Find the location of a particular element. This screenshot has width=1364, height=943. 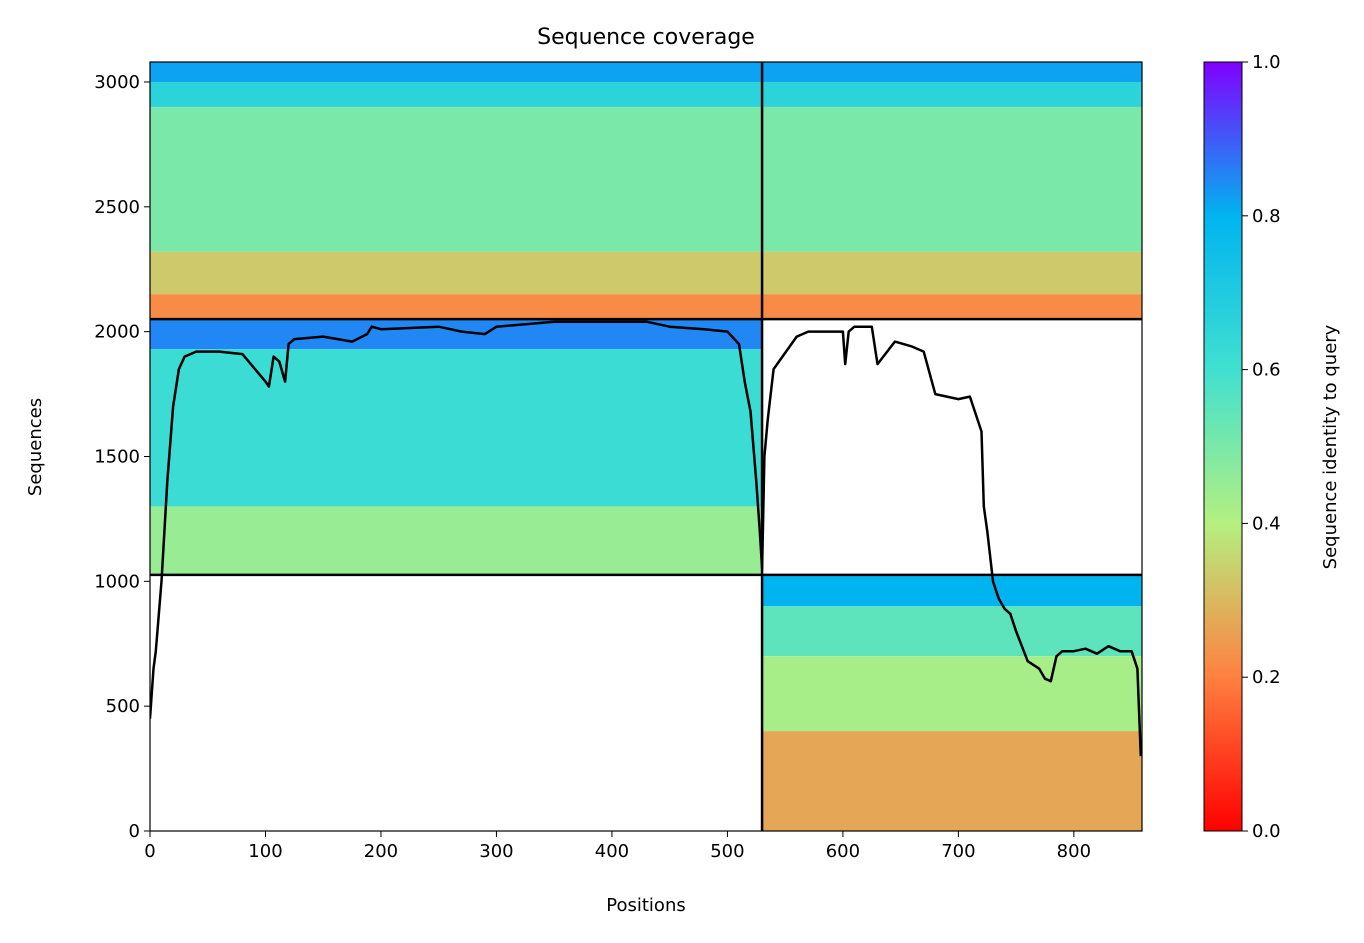

colorbar-ticks: 0.0 0.2 0.4 0.6 0.8 1.0 is located at coordinates (1261, 447).